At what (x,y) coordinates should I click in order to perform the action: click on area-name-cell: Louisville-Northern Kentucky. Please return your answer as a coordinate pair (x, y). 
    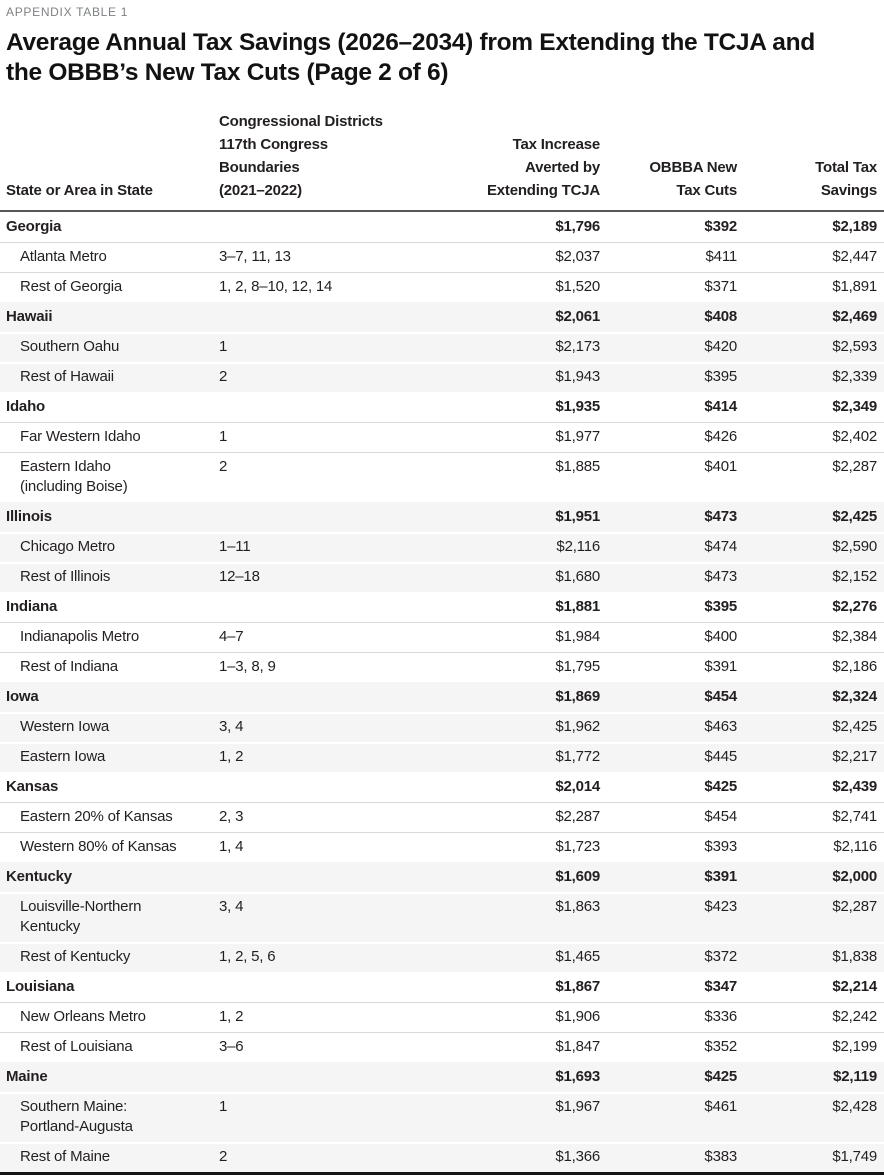
    Looking at the image, I should click on (81, 916).